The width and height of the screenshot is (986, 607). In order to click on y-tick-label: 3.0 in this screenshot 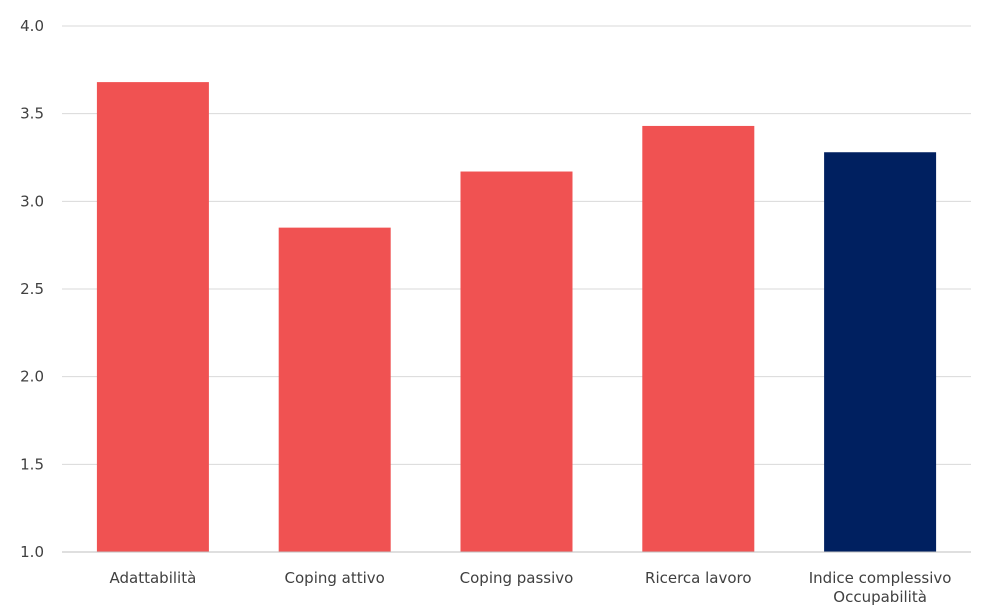, I will do `click(32, 201)`.